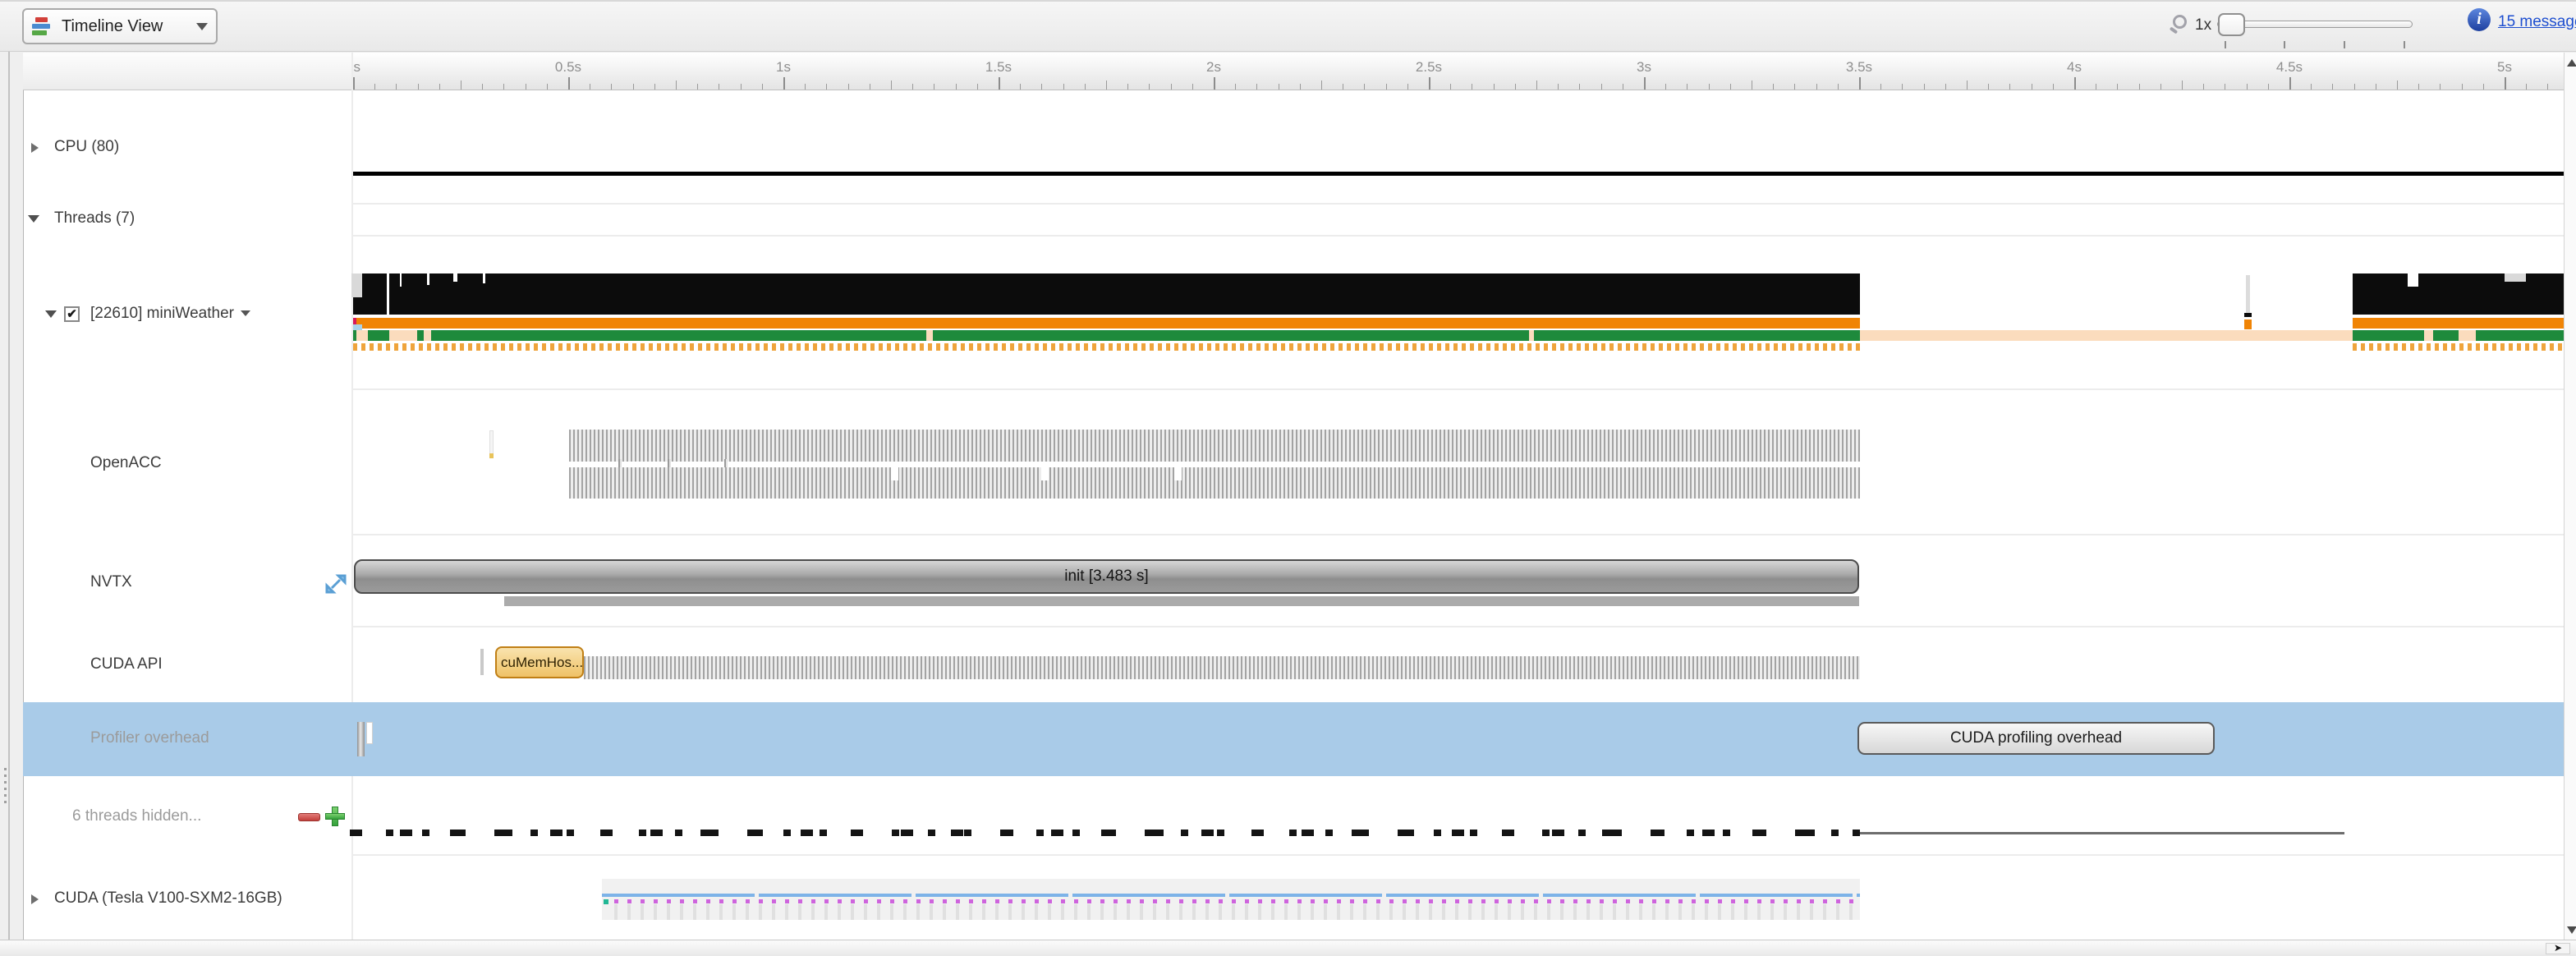  I want to click on messages-link: 15 messages, so click(2537, 21).